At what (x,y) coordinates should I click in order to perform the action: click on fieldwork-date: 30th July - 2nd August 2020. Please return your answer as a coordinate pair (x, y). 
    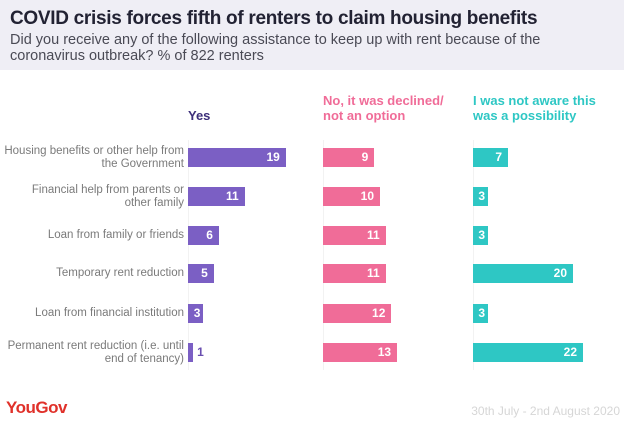
    Looking at the image, I should click on (545, 411).